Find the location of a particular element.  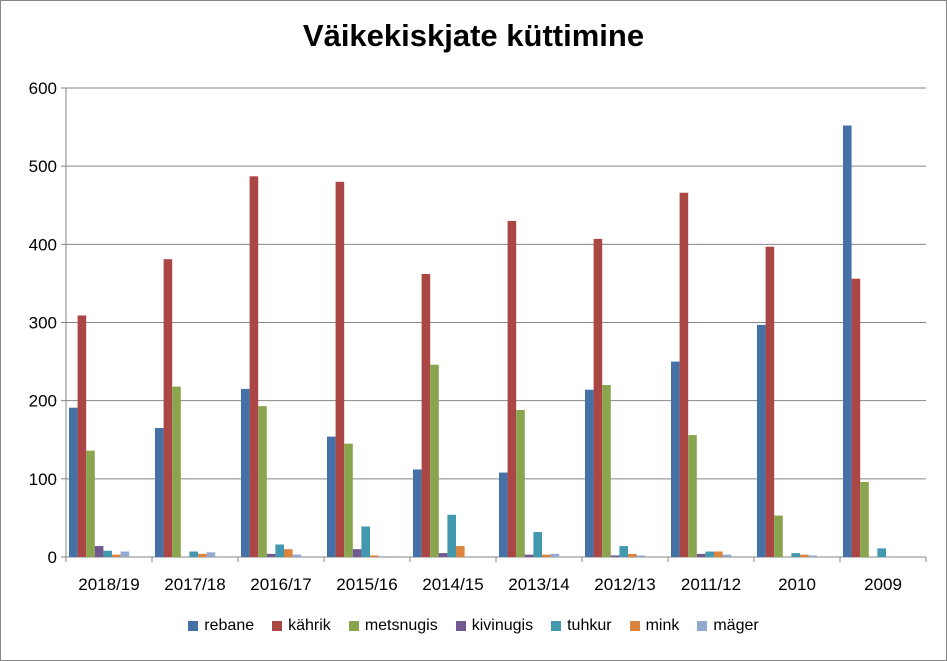

legend-item: kährik is located at coordinates (301, 626).